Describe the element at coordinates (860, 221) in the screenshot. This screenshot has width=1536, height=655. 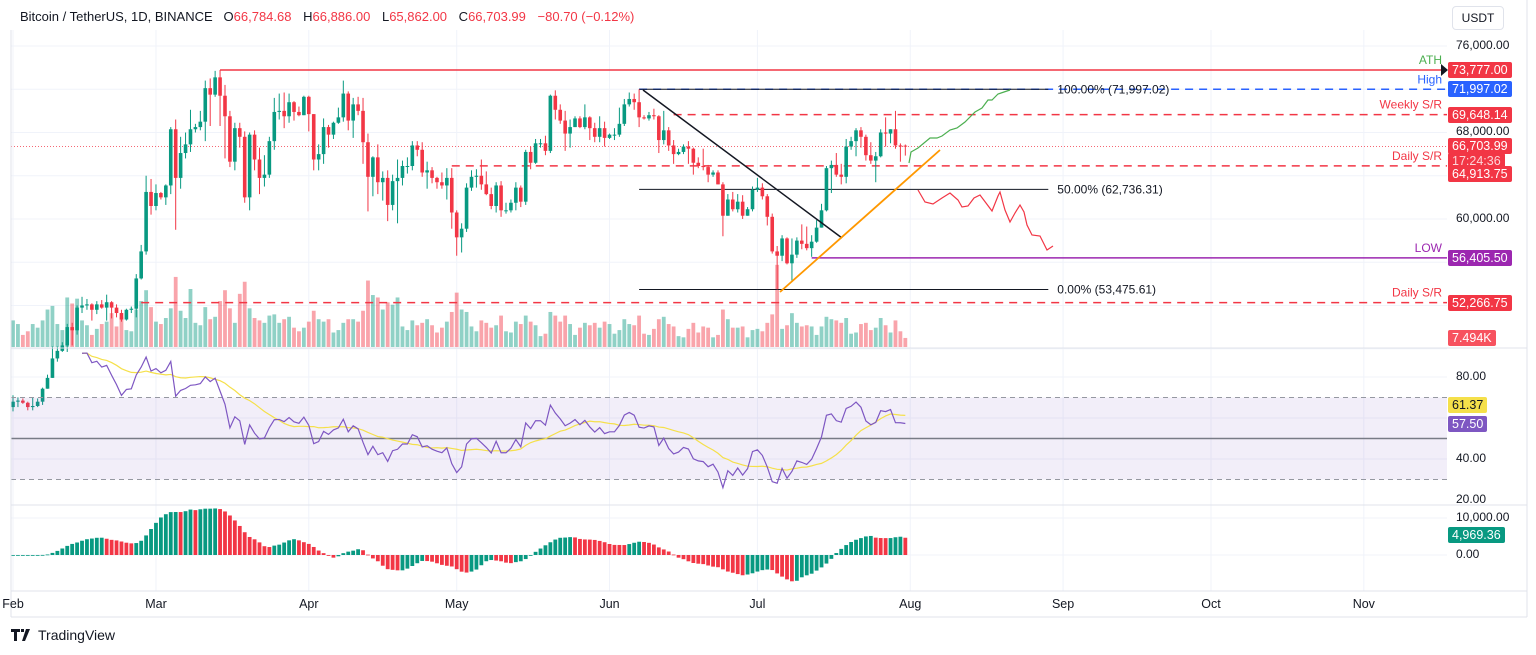
I see `ascending-trendline` at that location.